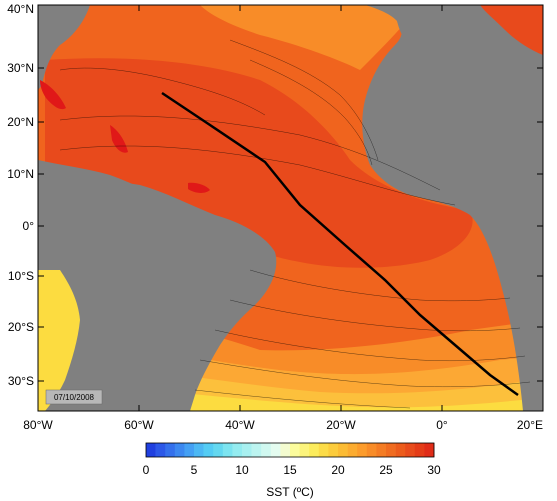  I want to click on colorbar-label: 15, so click(290, 470).